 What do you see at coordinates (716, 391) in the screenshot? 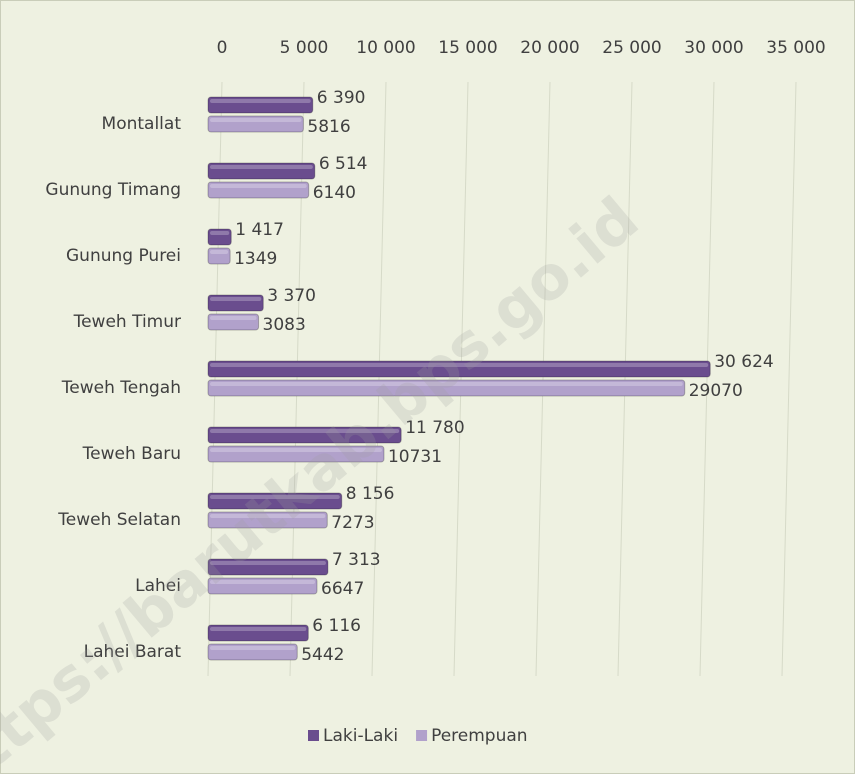
I see `value-label: 29070` at bounding box center [716, 391].